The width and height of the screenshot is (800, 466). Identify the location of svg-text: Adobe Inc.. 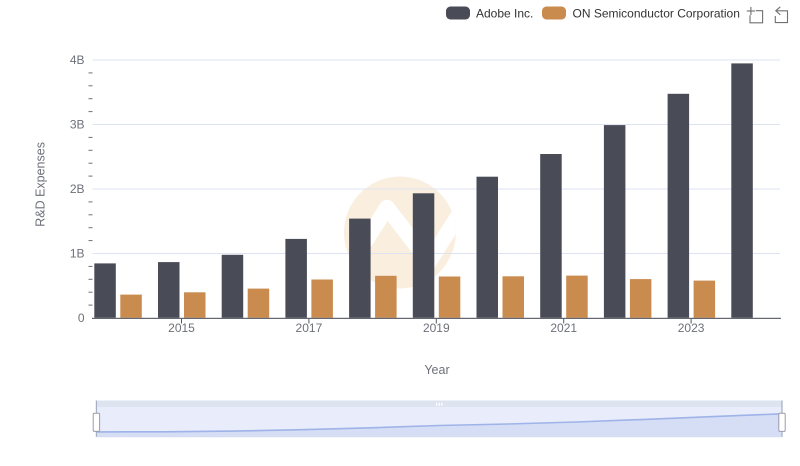
(504, 14).